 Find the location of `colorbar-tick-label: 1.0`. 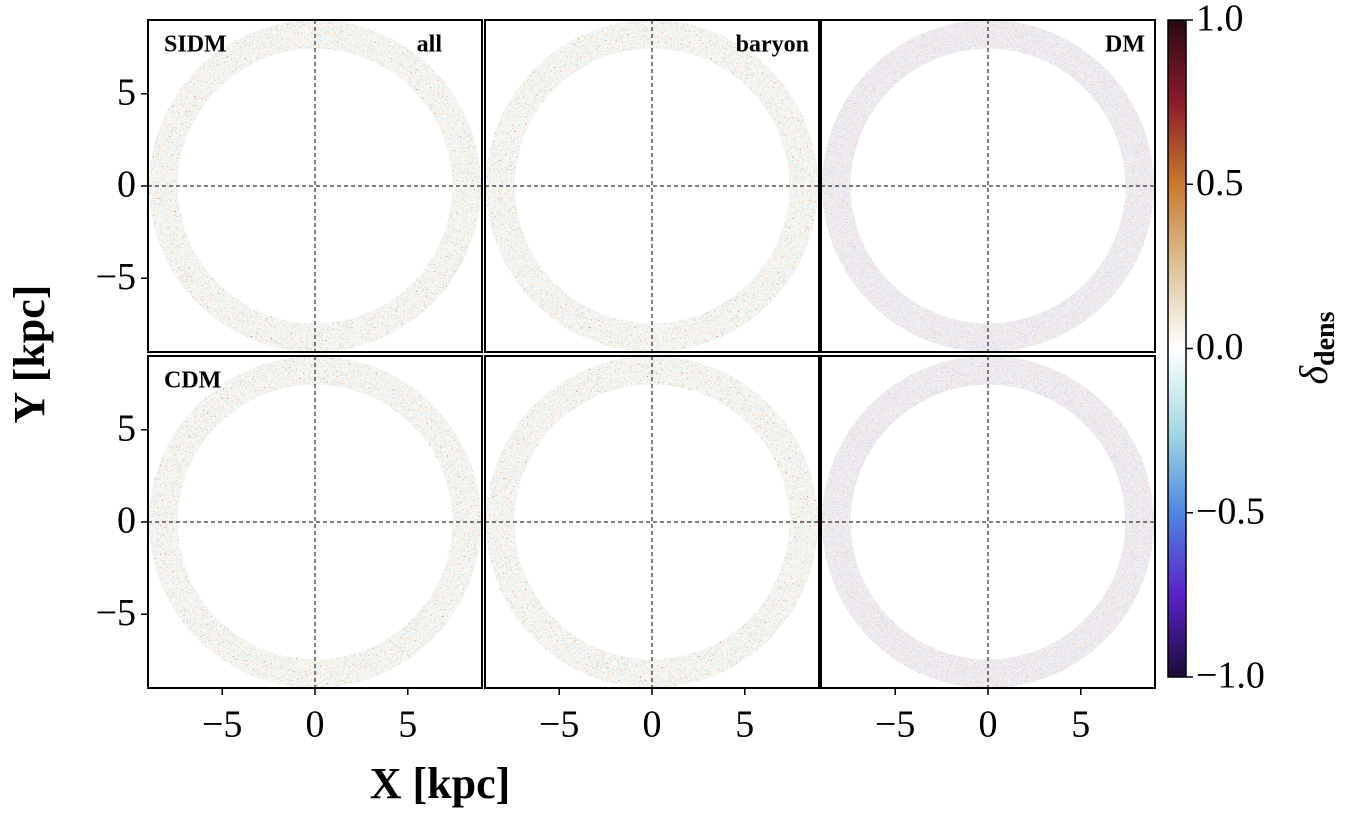

colorbar-tick-label: 1.0 is located at coordinates (1220, 20).